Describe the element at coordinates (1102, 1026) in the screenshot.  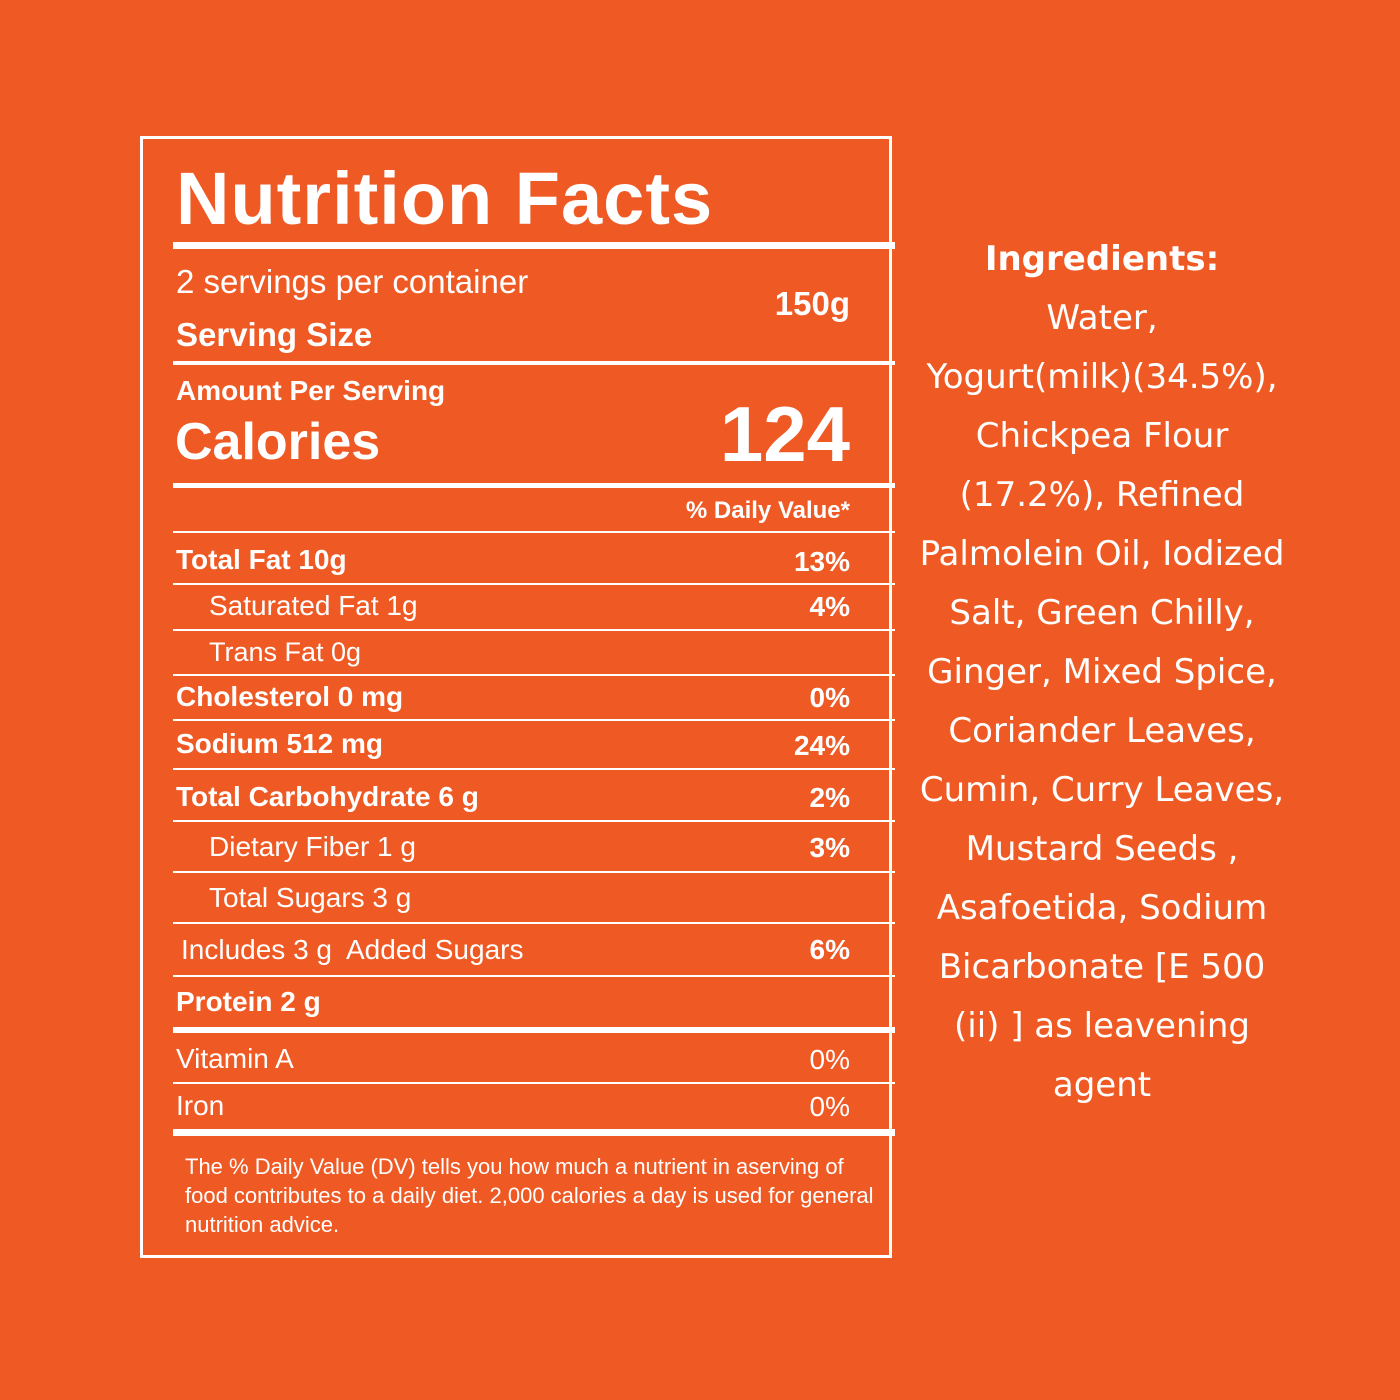
I see `ingredients-line: (ii) ] as leavening` at that location.